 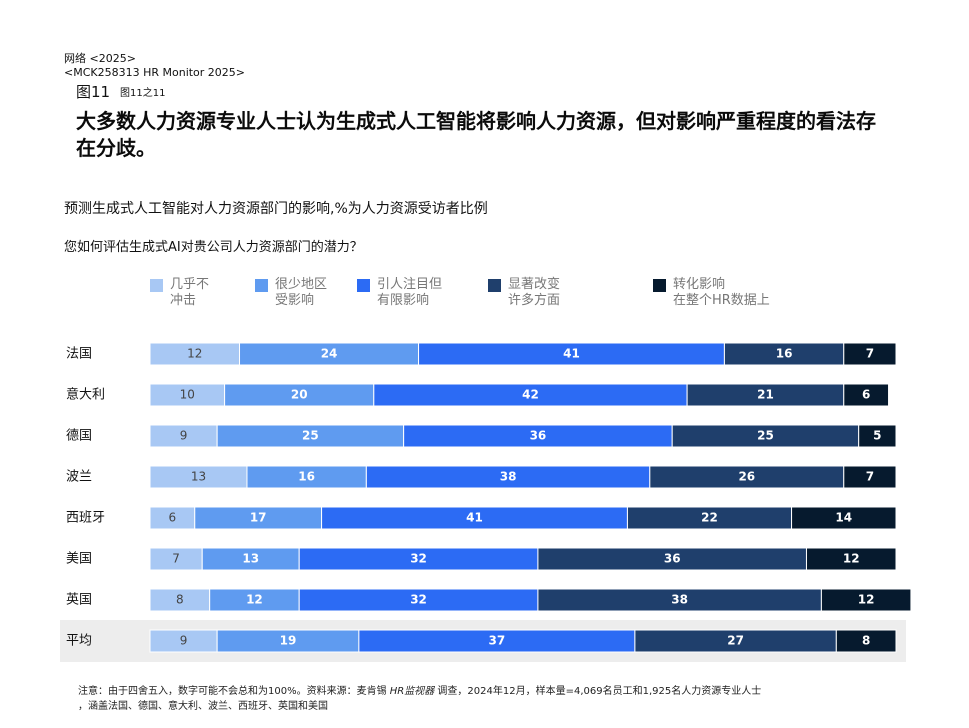 I want to click on category-label: 美国, so click(x=79, y=559).